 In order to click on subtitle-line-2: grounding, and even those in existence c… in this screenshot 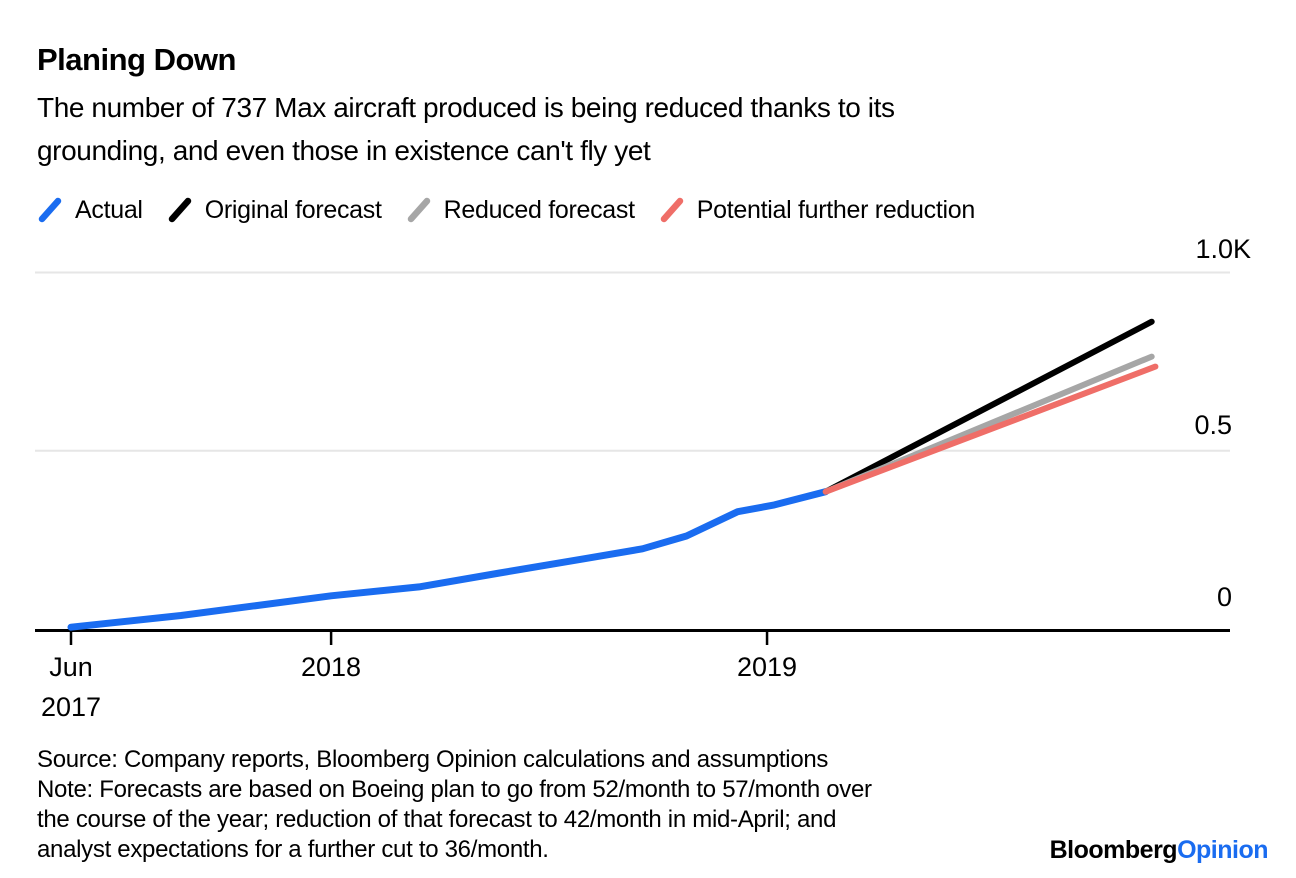, I will do `click(344, 150)`.